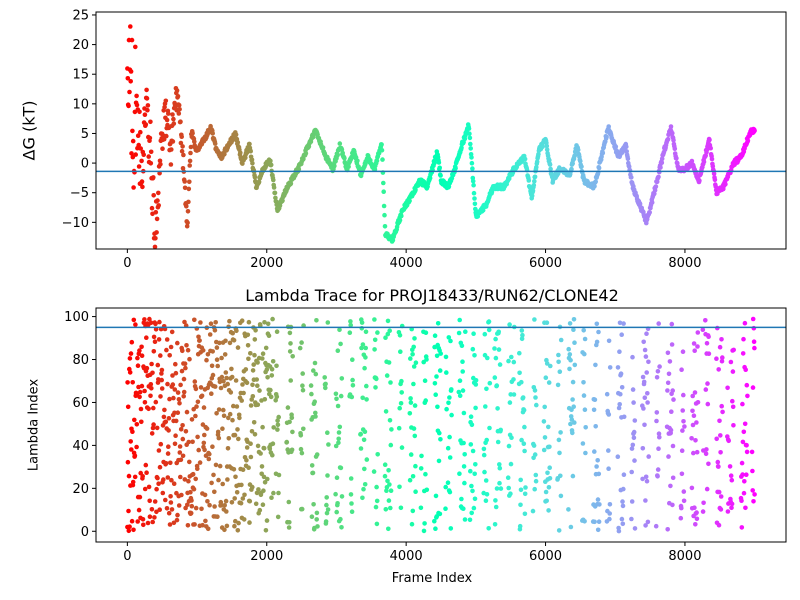 Image resolution: width=800 pixels, height=600 pixels. I want to click on delta-g-y-tick-label: 20, so click(80, 45).